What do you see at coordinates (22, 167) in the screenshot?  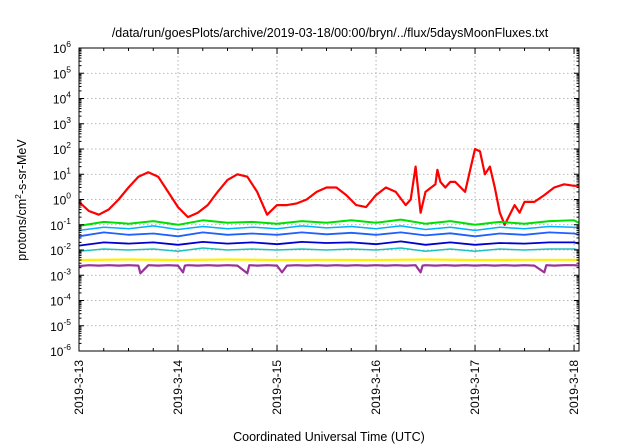 I see `y-axis-label-rest: -s-sr-MeV` at bounding box center [22, 167].